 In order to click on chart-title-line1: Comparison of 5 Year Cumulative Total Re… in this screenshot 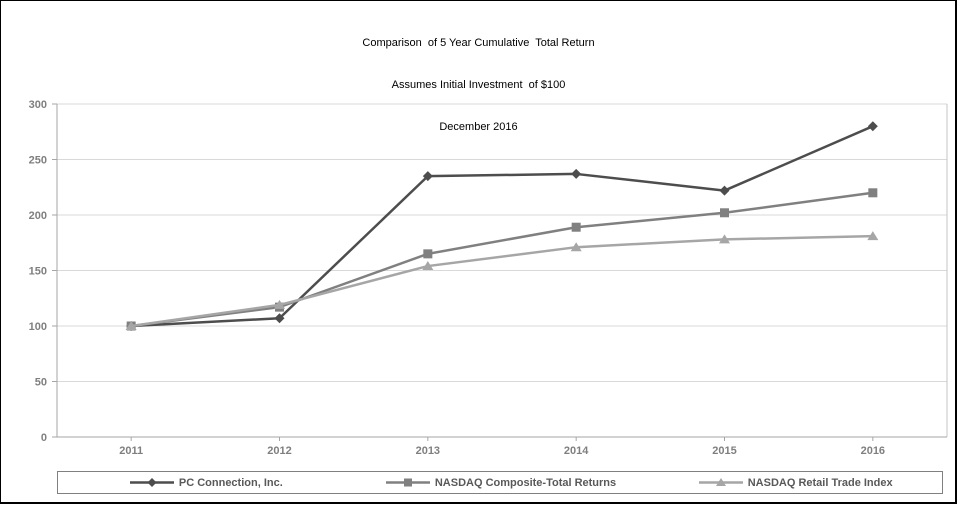, I will do `click(478, 43)`.